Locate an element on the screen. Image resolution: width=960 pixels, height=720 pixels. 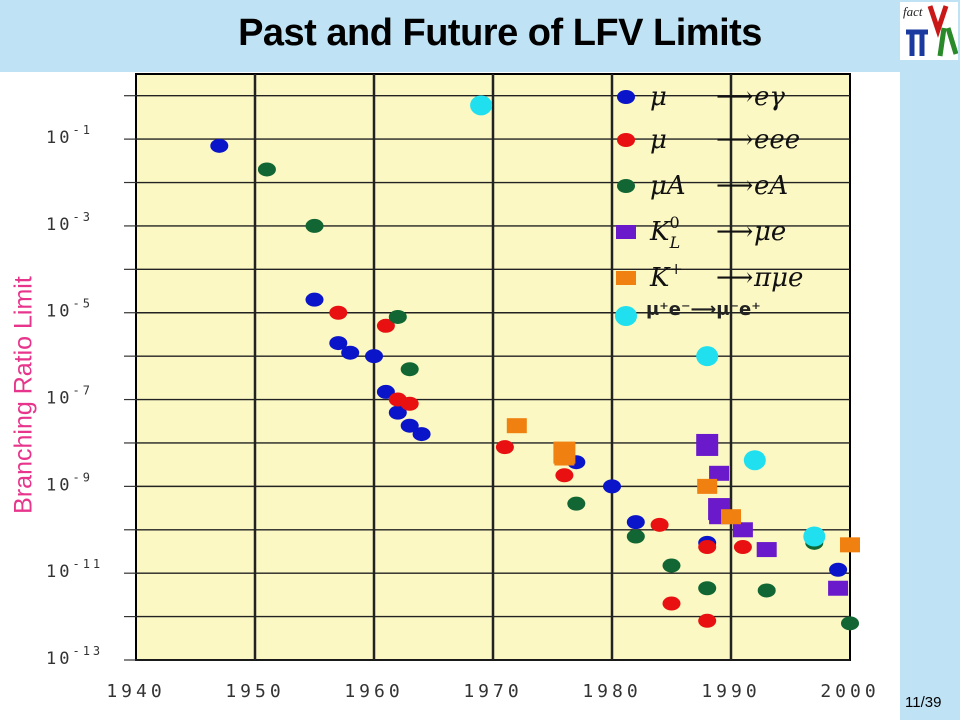
x-tick-label: 1970 is located at coordinates (492, 691).